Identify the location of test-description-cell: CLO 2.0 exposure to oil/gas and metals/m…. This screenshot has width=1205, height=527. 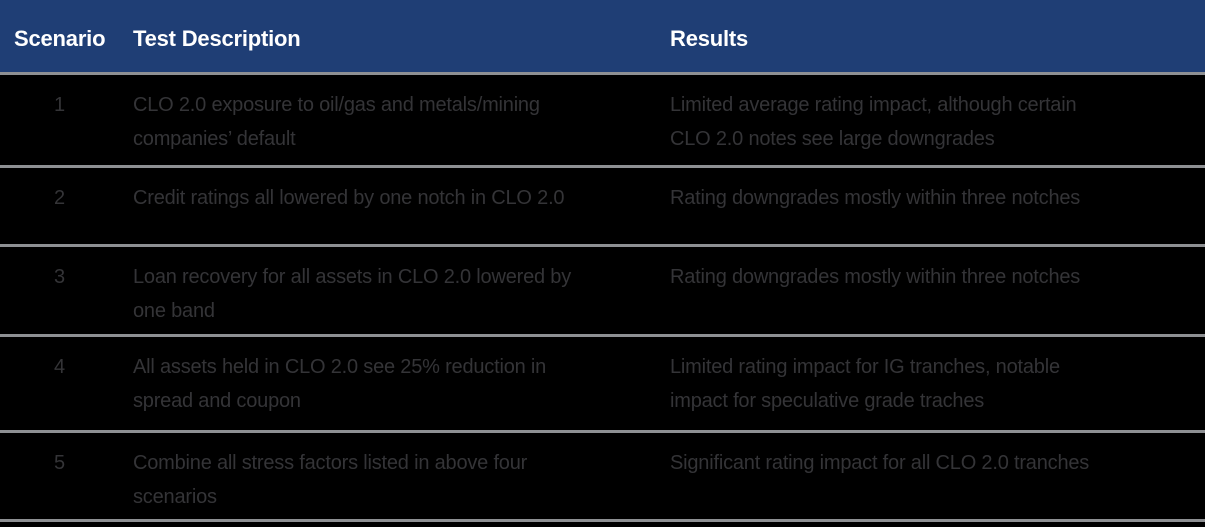
(388, 120).